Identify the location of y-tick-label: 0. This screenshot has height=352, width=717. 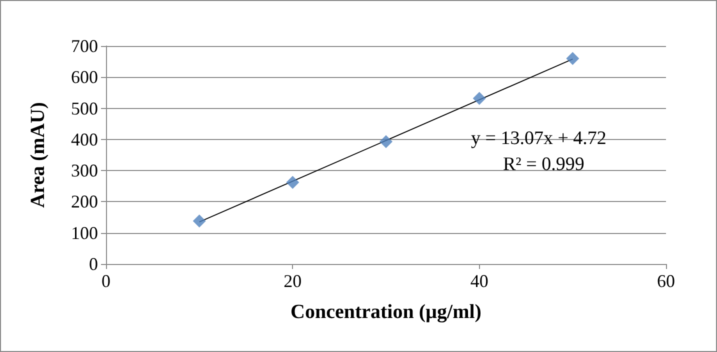
(93, 264).